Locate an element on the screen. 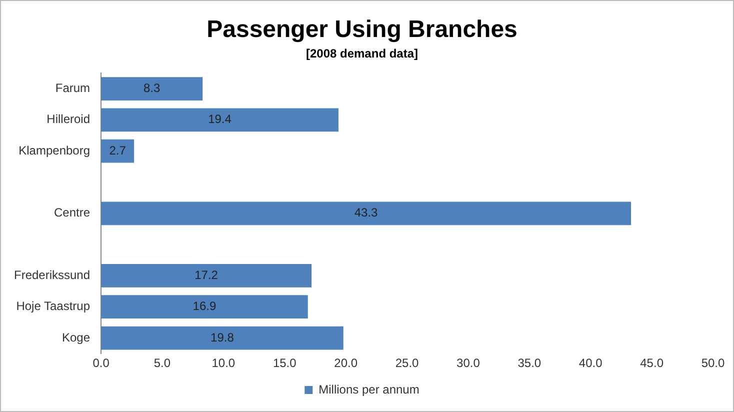 Image resolution: width=734 pixels, height=412 pixels. legend-label: Millions per annum is located at coordinates (369, 389).